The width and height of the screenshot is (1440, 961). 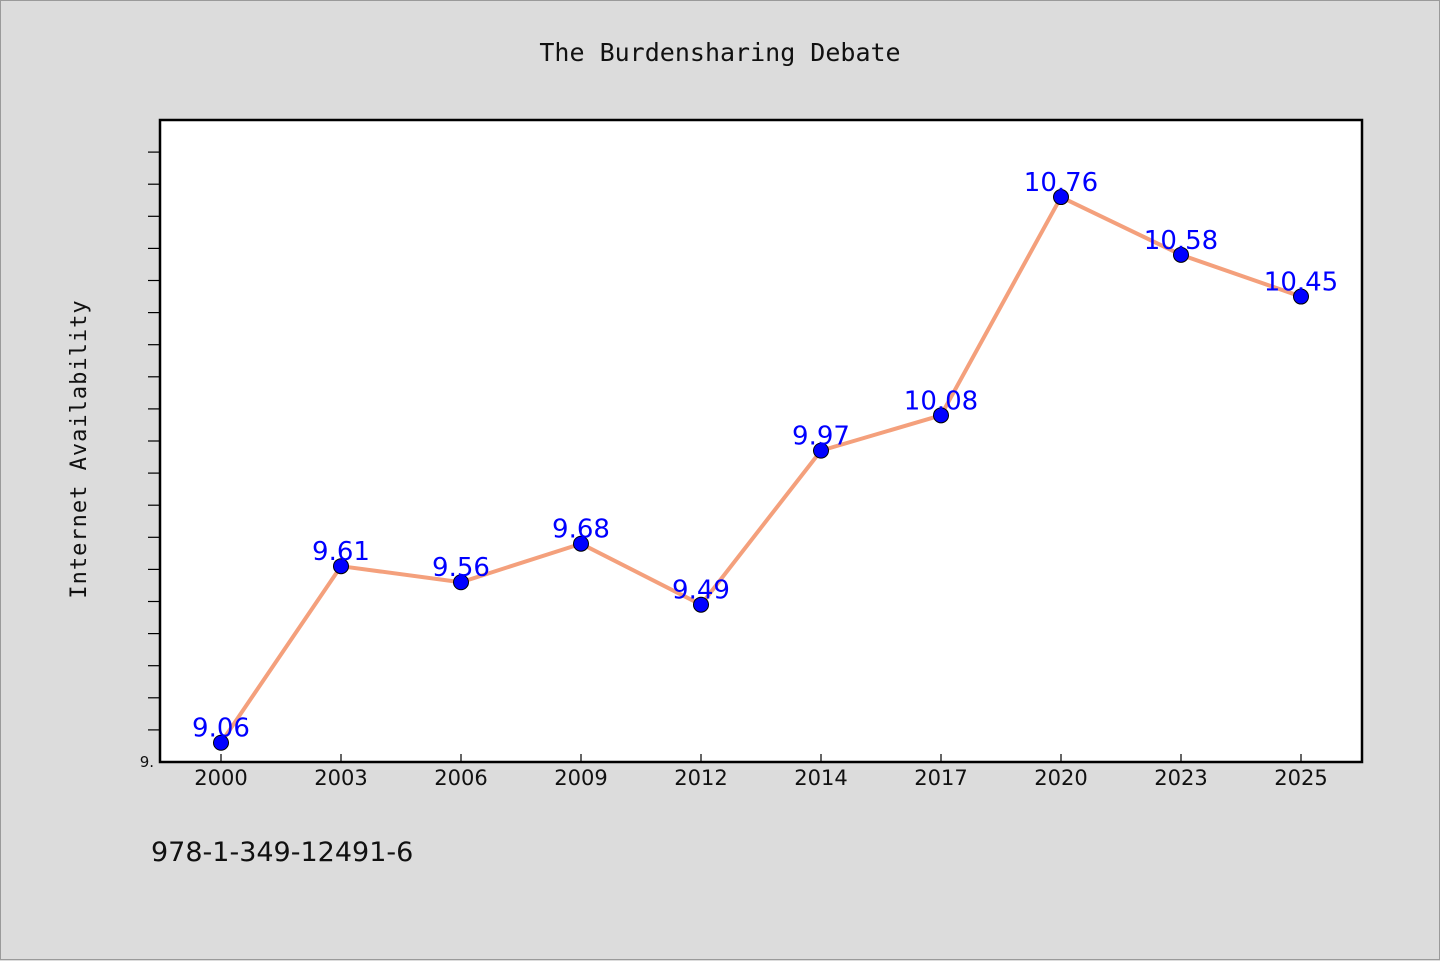 What do you see at coordinates (761, 772) in the screenshot?
I see `x-axis-ticks: 2000 2003 2006 2009 2012 2014 2017 2020 2023 2025` at bounding box center [761, 772].